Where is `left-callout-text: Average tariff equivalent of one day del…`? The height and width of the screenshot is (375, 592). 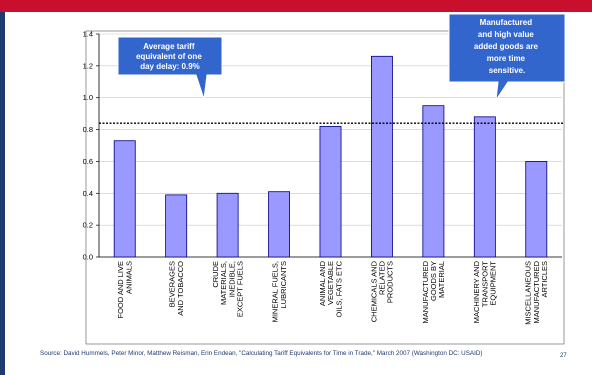
left-callout-text: Average tariff equivalent of one day del… is located at coordinates (170, 56).